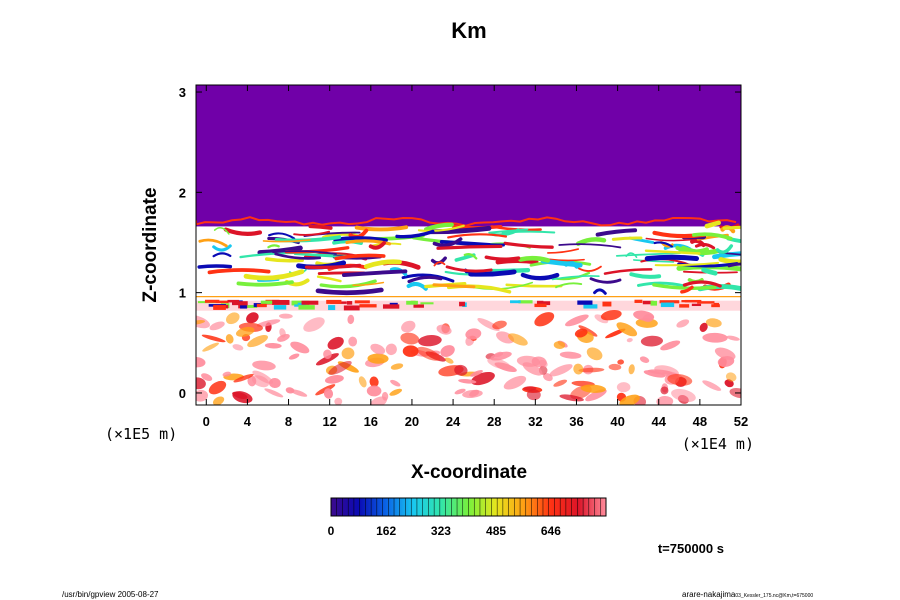 The height and width of the screenshot is (600, 900). What do you see at coordinates (468, 156) in the screenshot?
I see `region-upper-uniform` at bounding box center [468, 156].